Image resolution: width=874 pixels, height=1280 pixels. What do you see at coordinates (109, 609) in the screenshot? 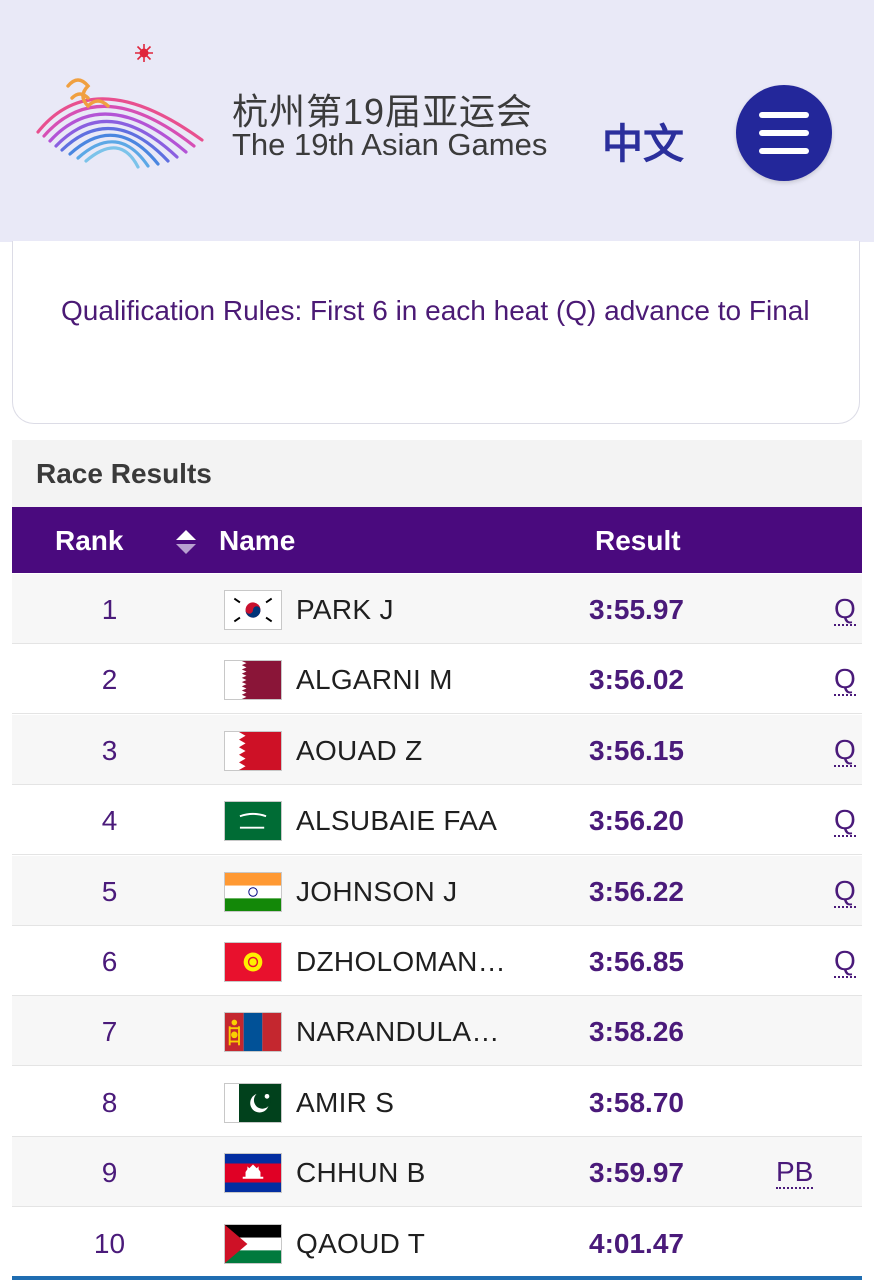
I see `rank-cell: 1` at bounding box center [109, 609].